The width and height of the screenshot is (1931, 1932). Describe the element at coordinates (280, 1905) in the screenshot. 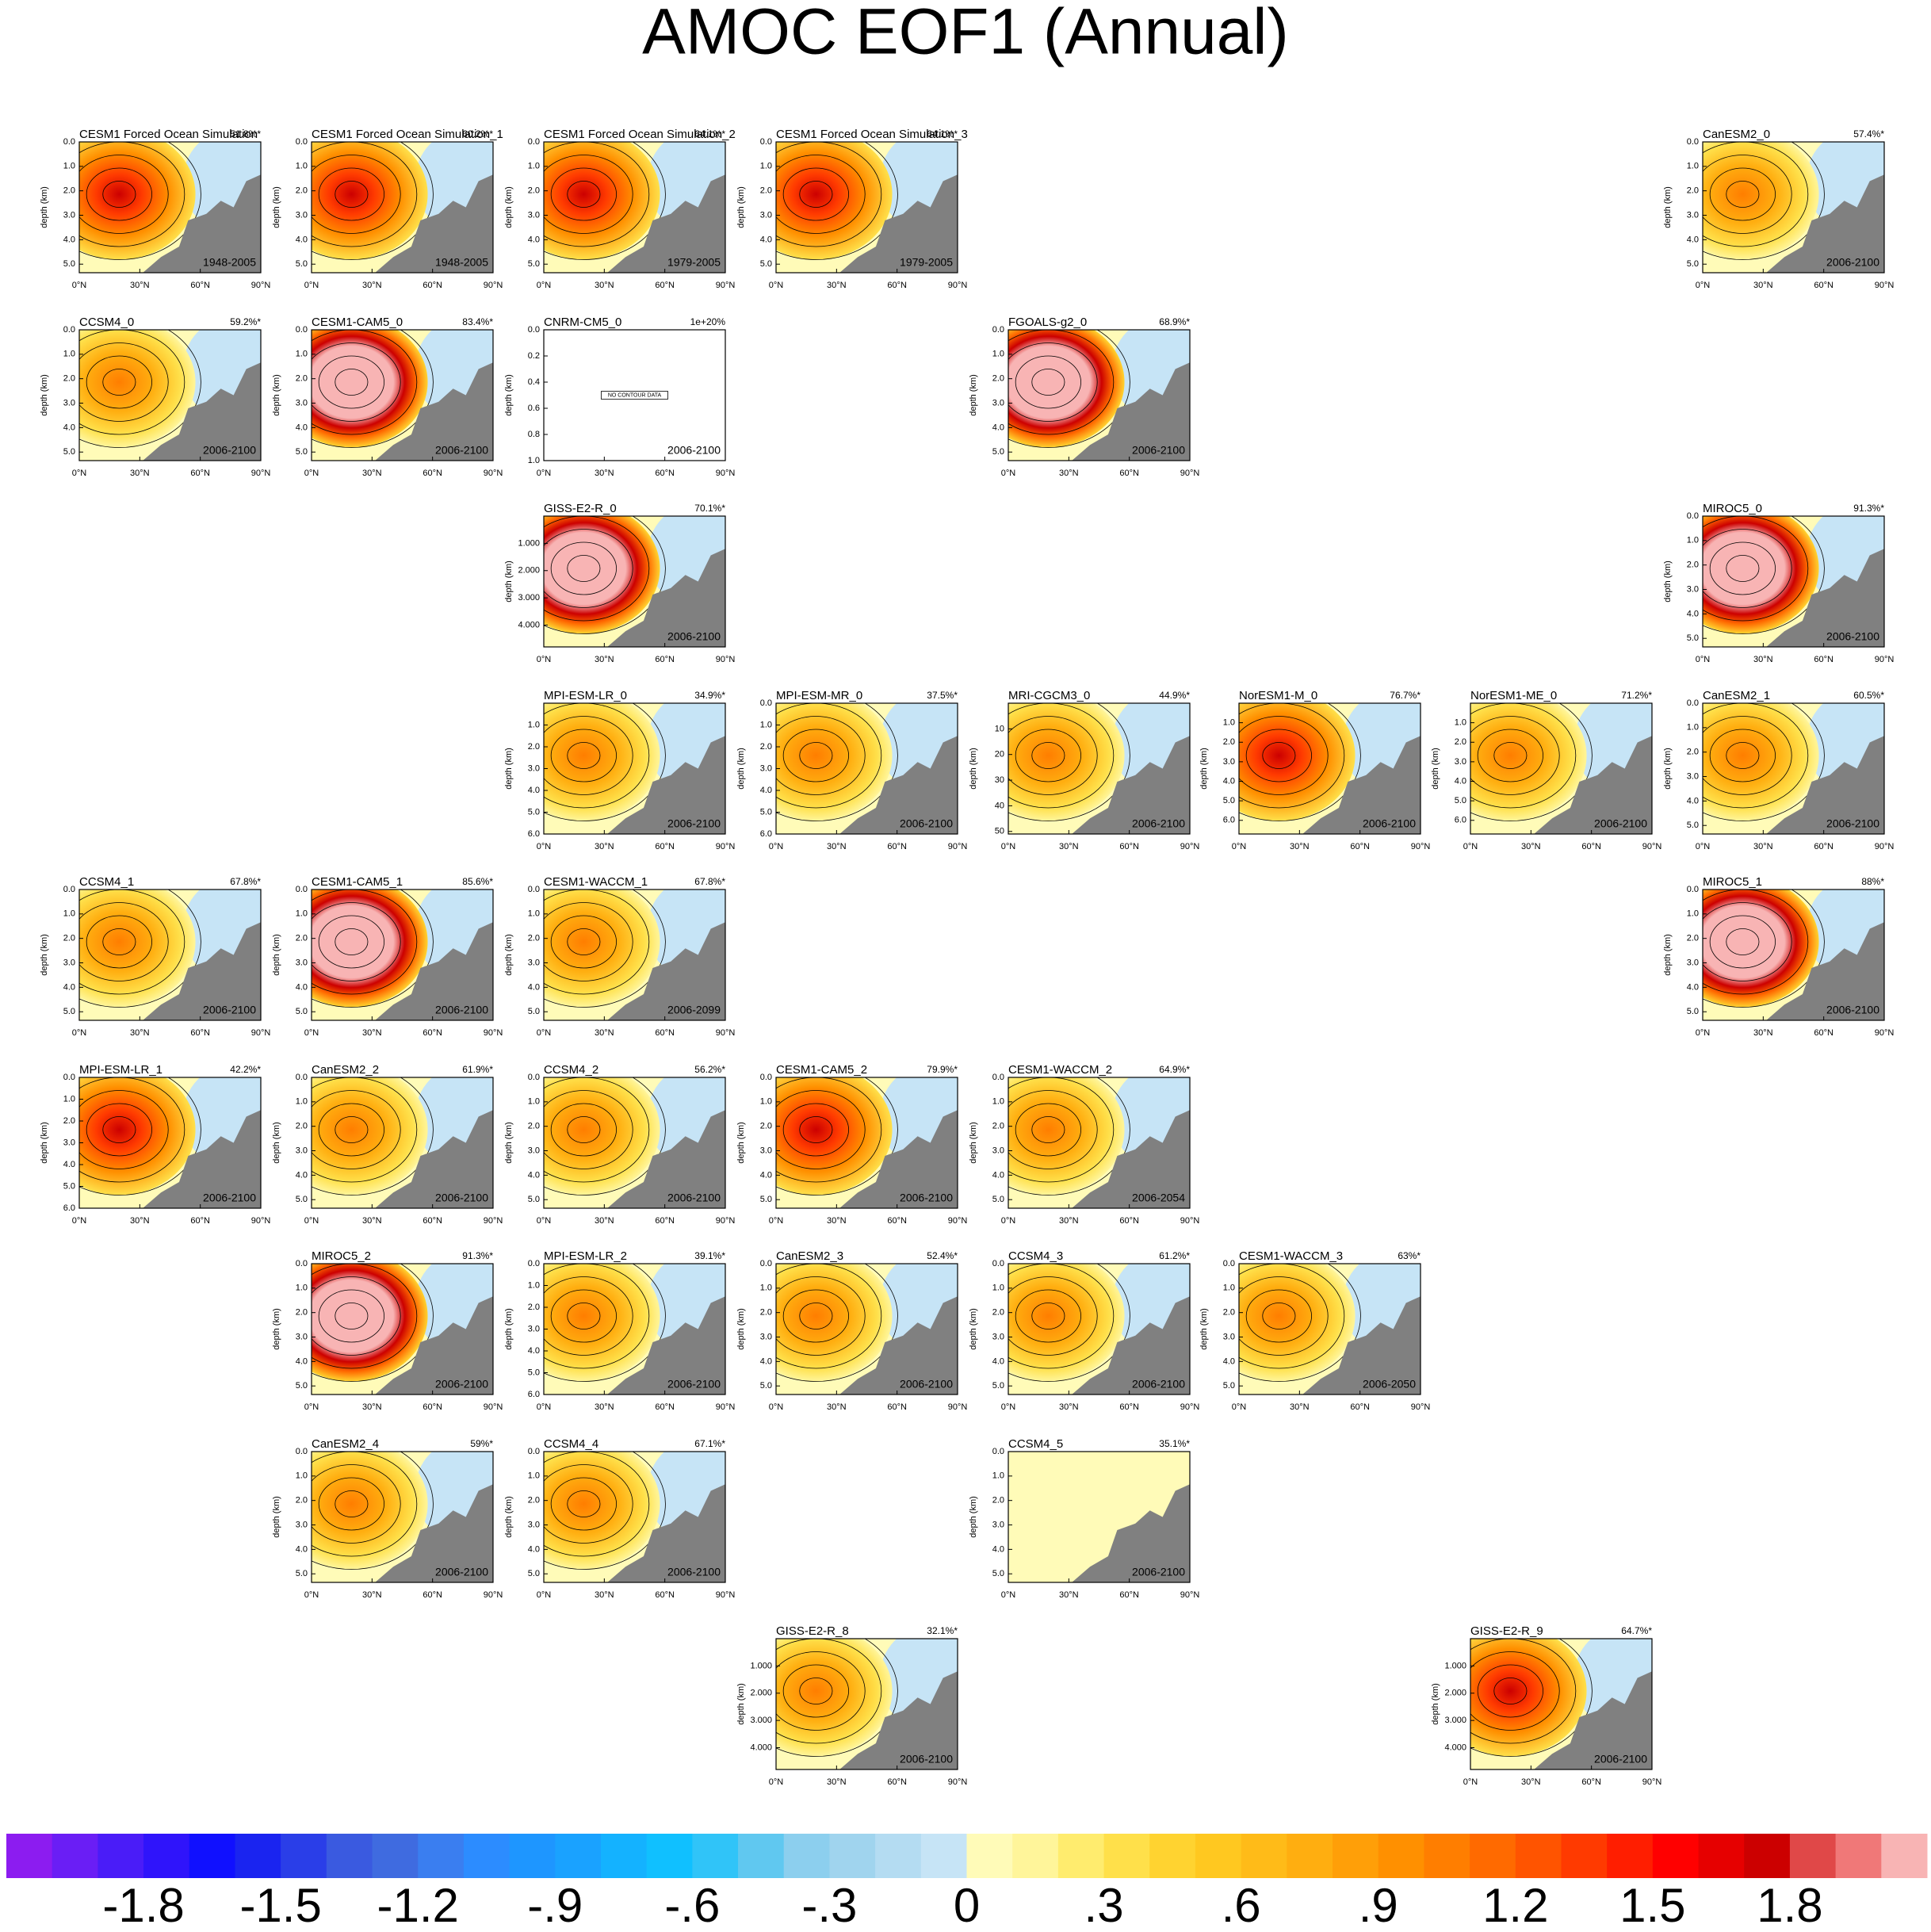

I see `colorbar-label: -1.5` at that location.